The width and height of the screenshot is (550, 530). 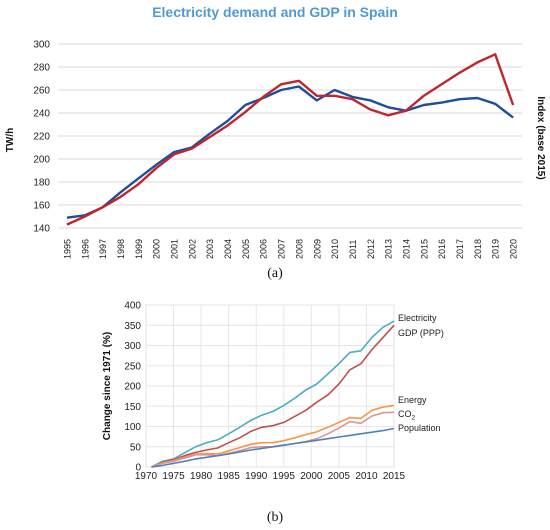 I want to click on legend-co2-subscript: 2, so click(x=414, y=418).